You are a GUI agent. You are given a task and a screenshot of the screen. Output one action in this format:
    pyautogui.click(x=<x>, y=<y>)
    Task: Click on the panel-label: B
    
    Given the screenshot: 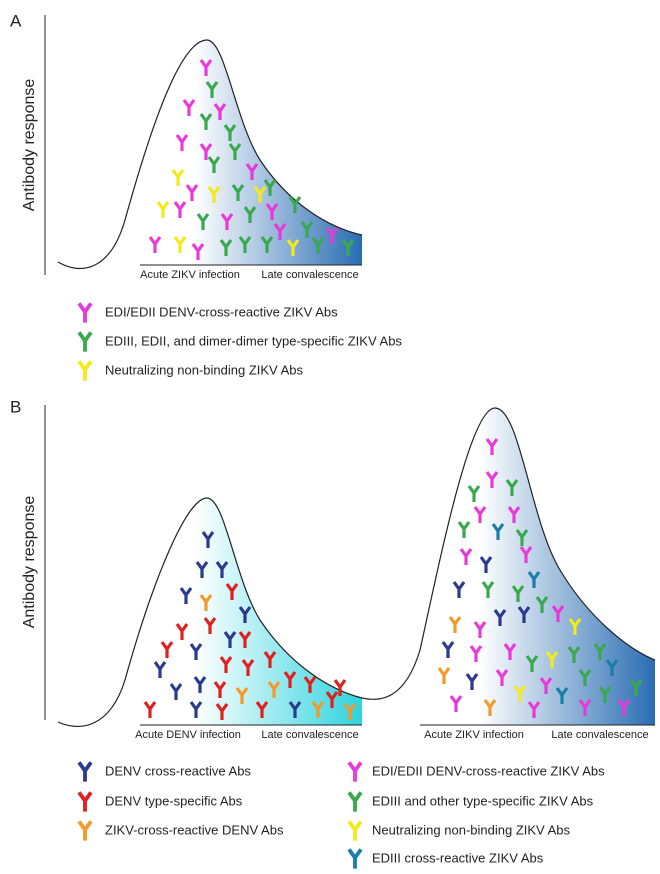 What is the action you would take?
    pyautogui.click(x=15, y=406)
    